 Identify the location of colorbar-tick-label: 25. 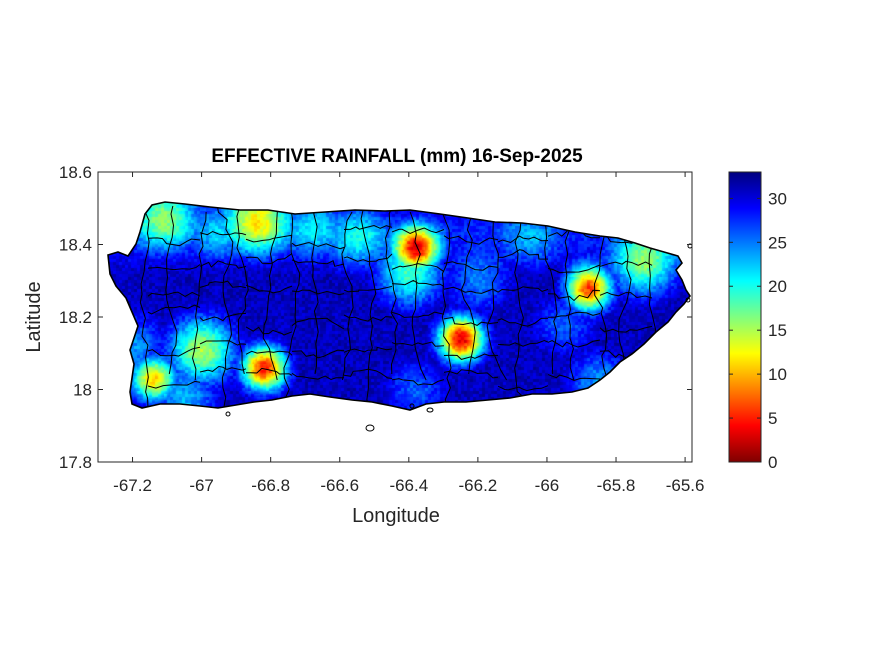
(777, 242).